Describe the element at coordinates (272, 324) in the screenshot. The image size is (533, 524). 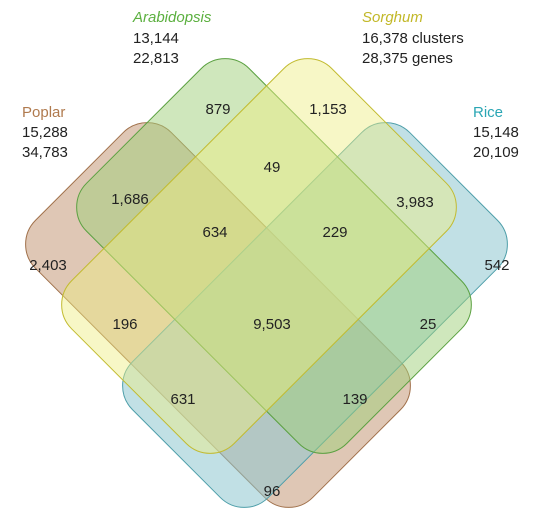
I see `region-count: 9,503` at that location.